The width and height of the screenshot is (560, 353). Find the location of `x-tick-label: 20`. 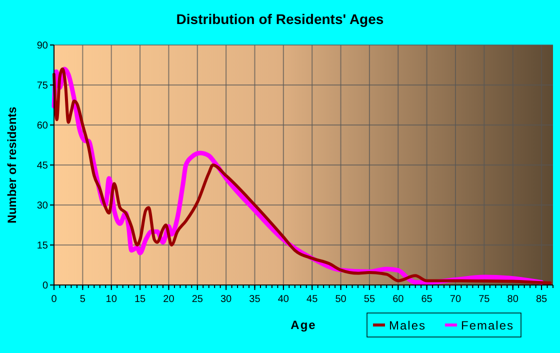

x-tick-label: 20 is located at coordinates (169, 299).